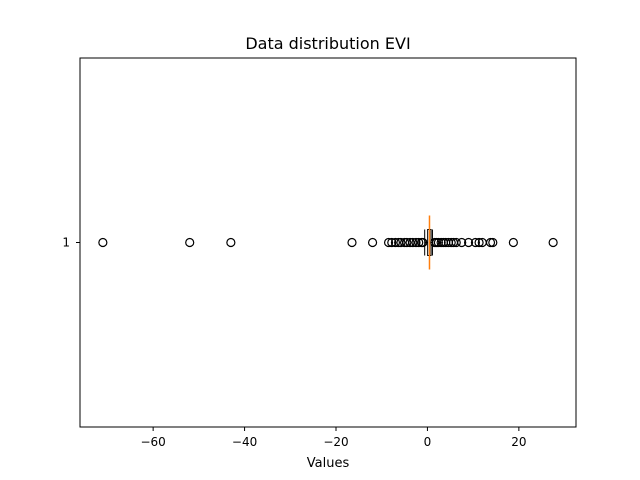 The height and width of the screenshot is (480, 640). What do you see at coordinates (71, 243) in the screenshot?
I see `y-axis: 1` at bounding box center [71, 243].